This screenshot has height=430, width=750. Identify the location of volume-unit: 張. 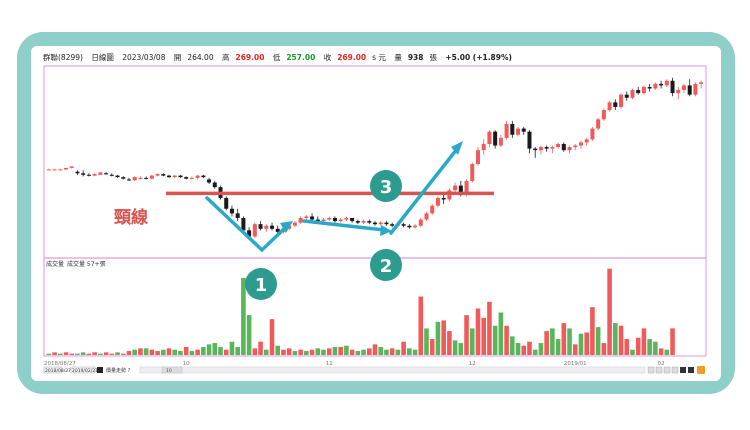
(433, 57).